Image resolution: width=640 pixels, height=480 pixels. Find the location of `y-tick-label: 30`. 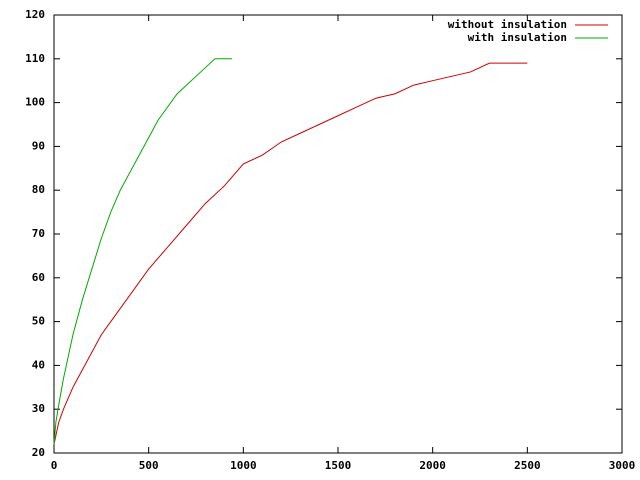

y-tick-label: 30 is located at coordinates (38, 408).